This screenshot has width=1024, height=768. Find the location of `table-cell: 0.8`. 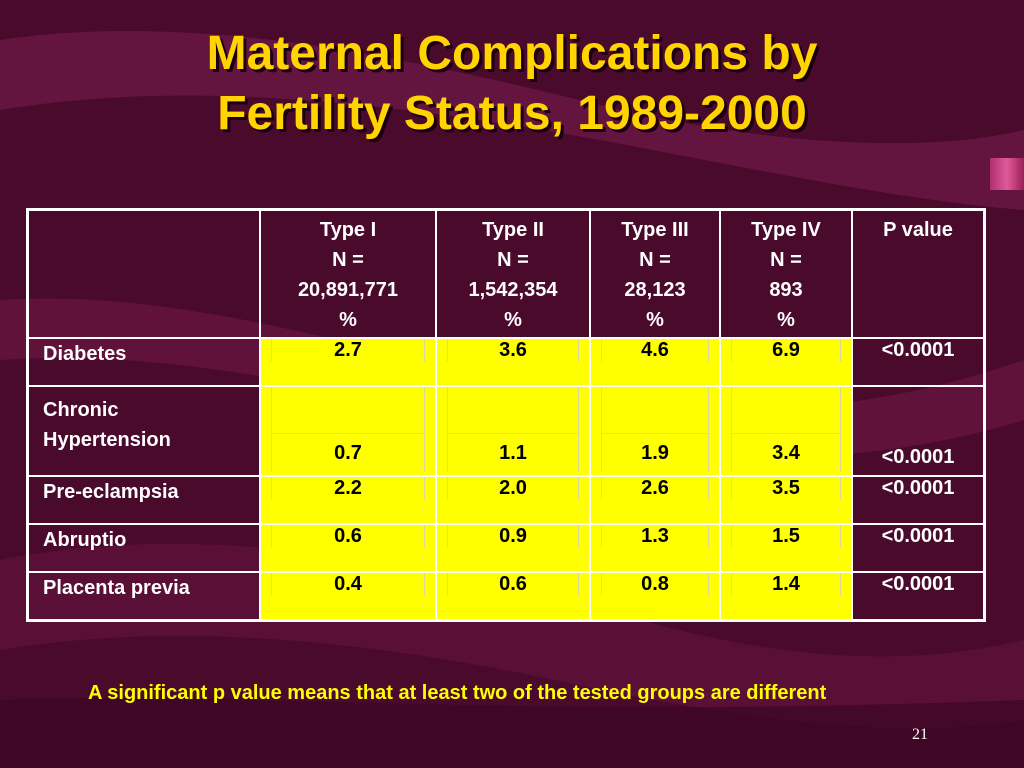

table-cell: 0.8 is located at coordinates (655, 596).